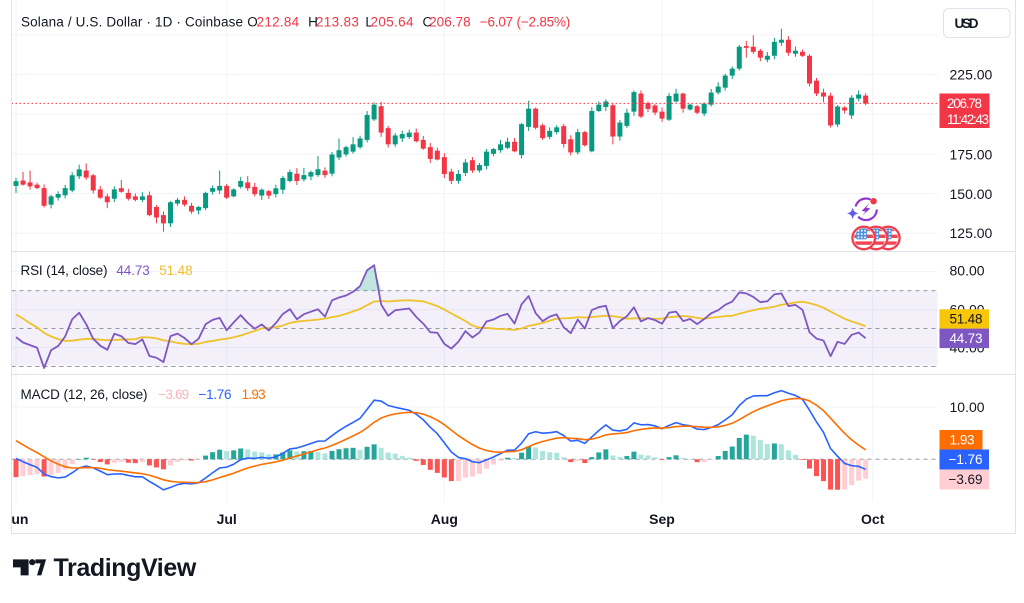 This screenshot has width=1024, height=603. I want to click on svg-text: Aug, so click(444, 519).